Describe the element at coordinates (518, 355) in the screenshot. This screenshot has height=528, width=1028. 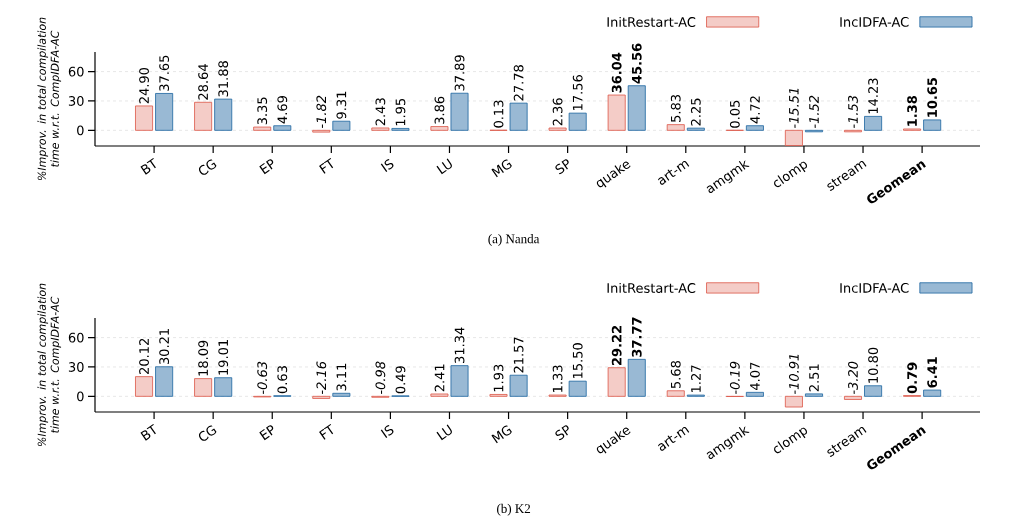
I see `data-label: 21.57` at that location.